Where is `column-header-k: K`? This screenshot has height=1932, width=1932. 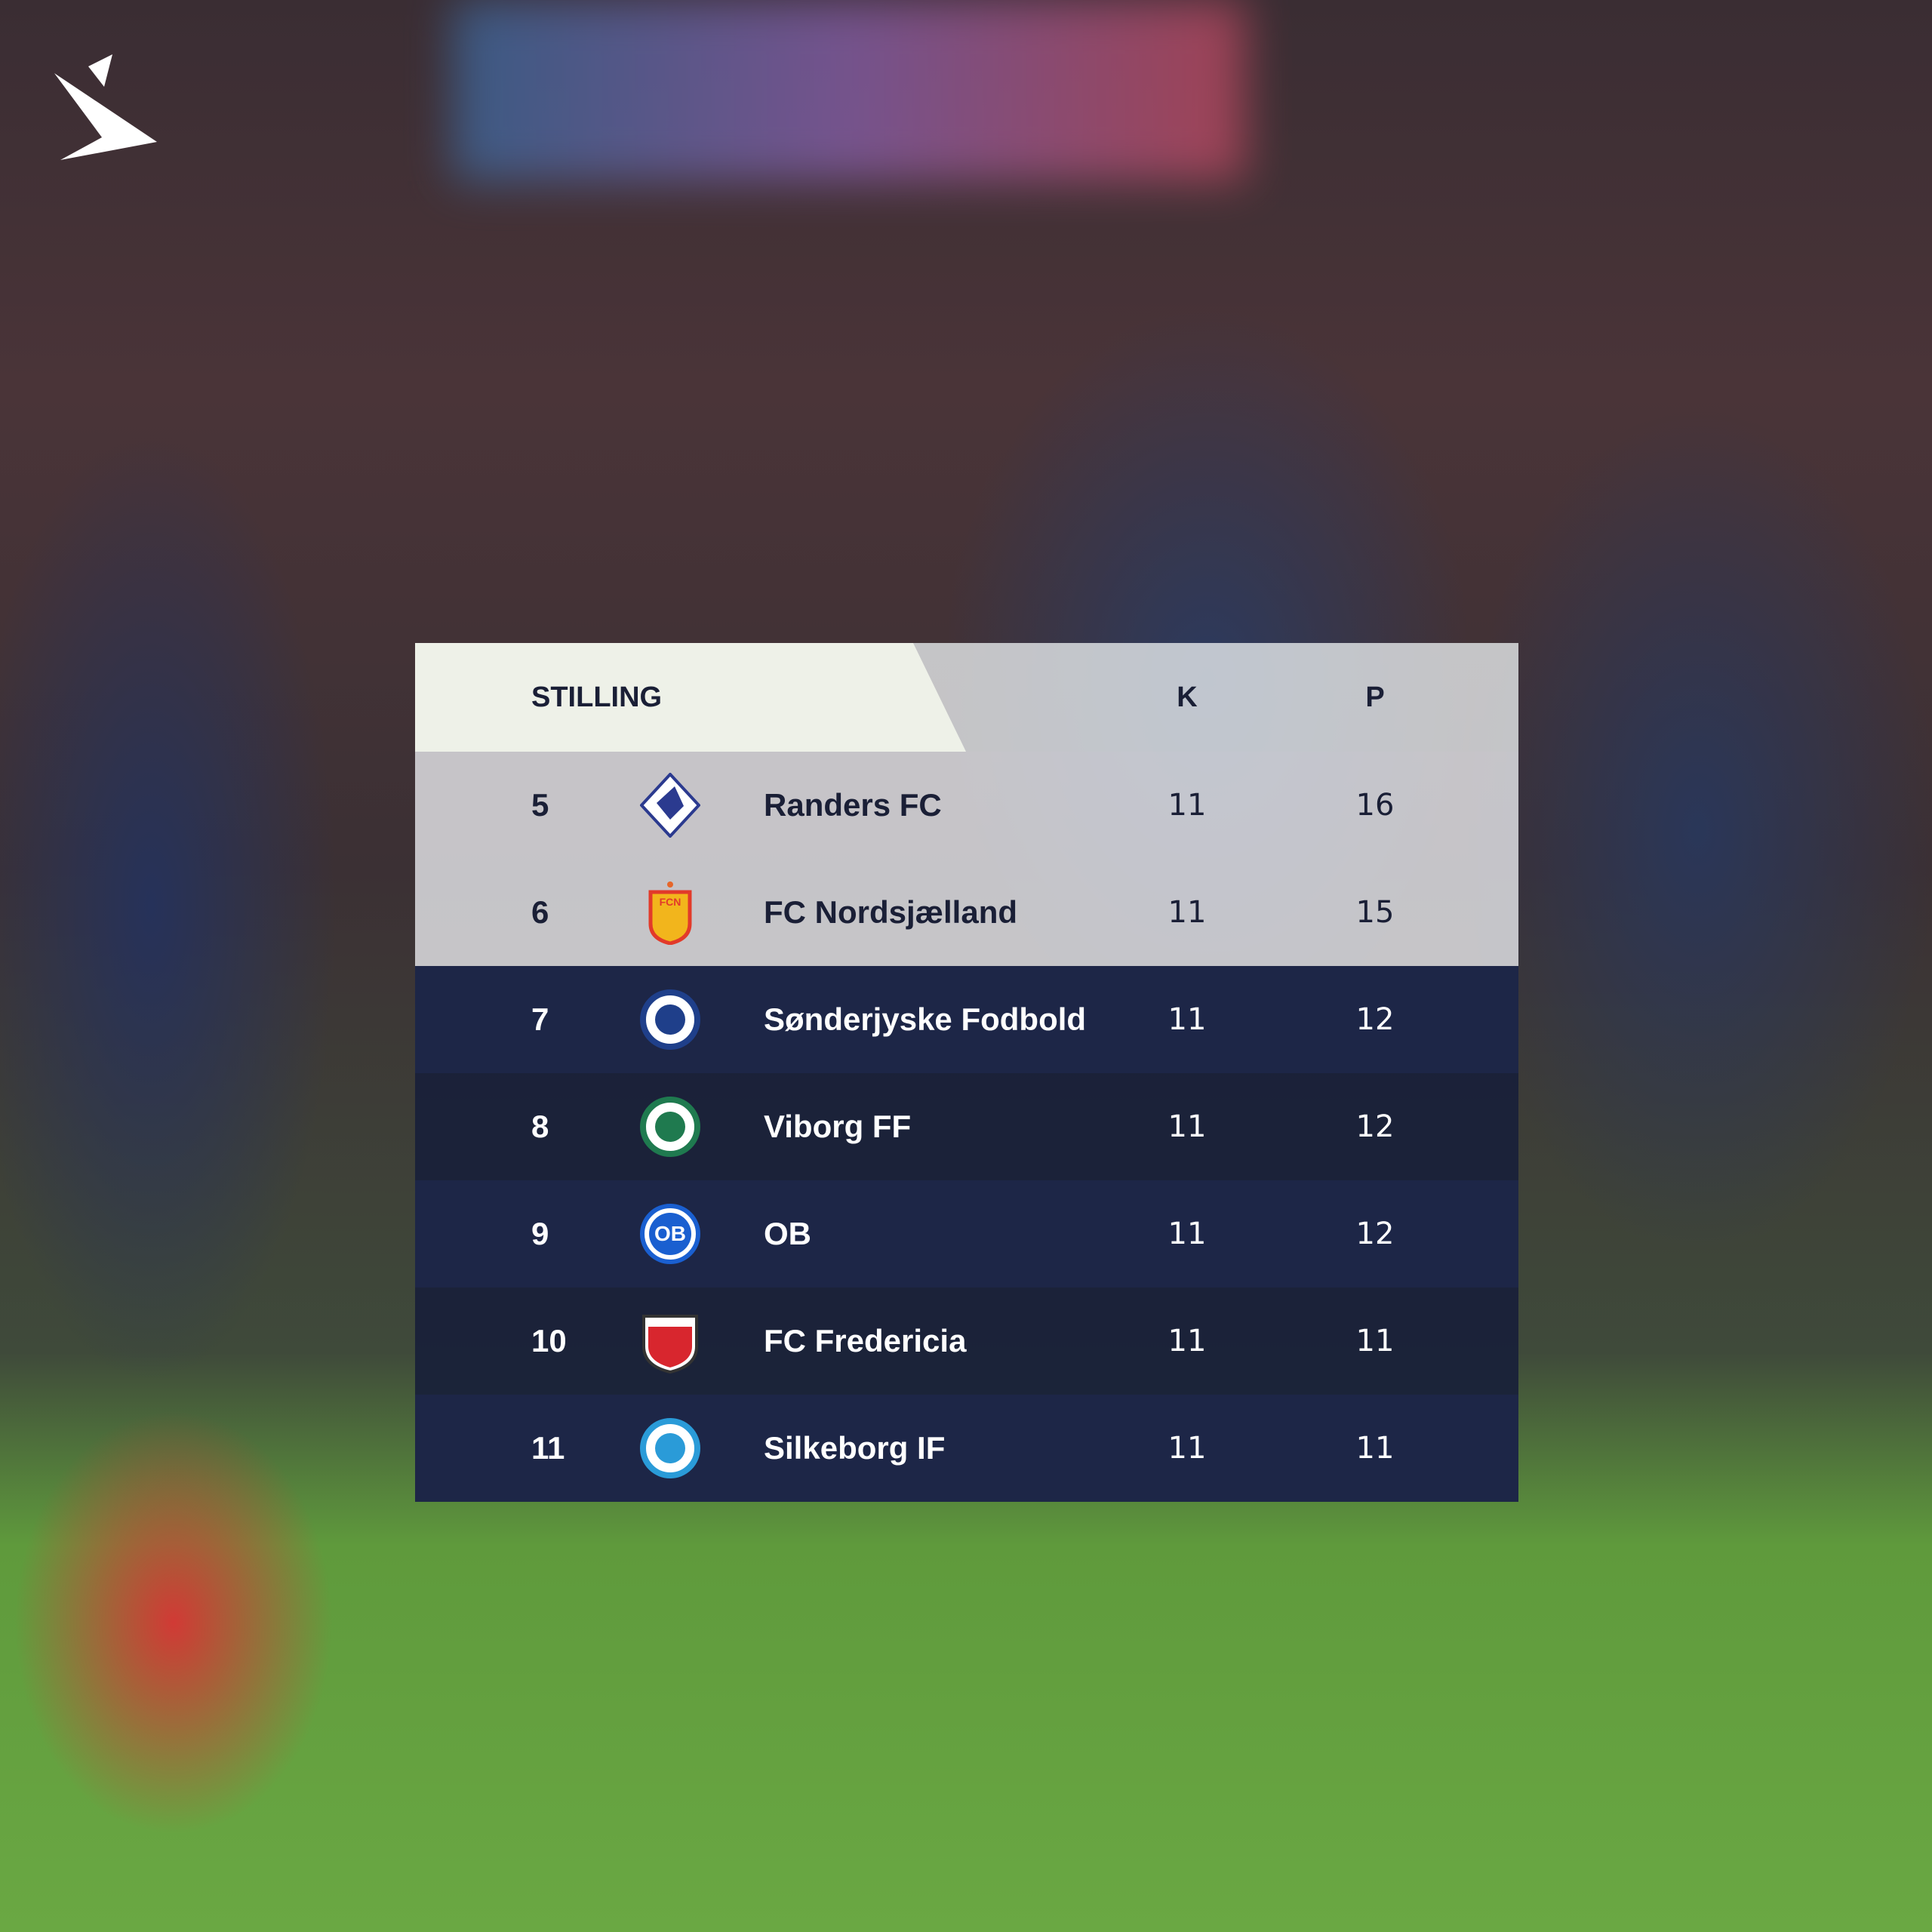
column-header-k: K is located at coordinates (1187, 697).